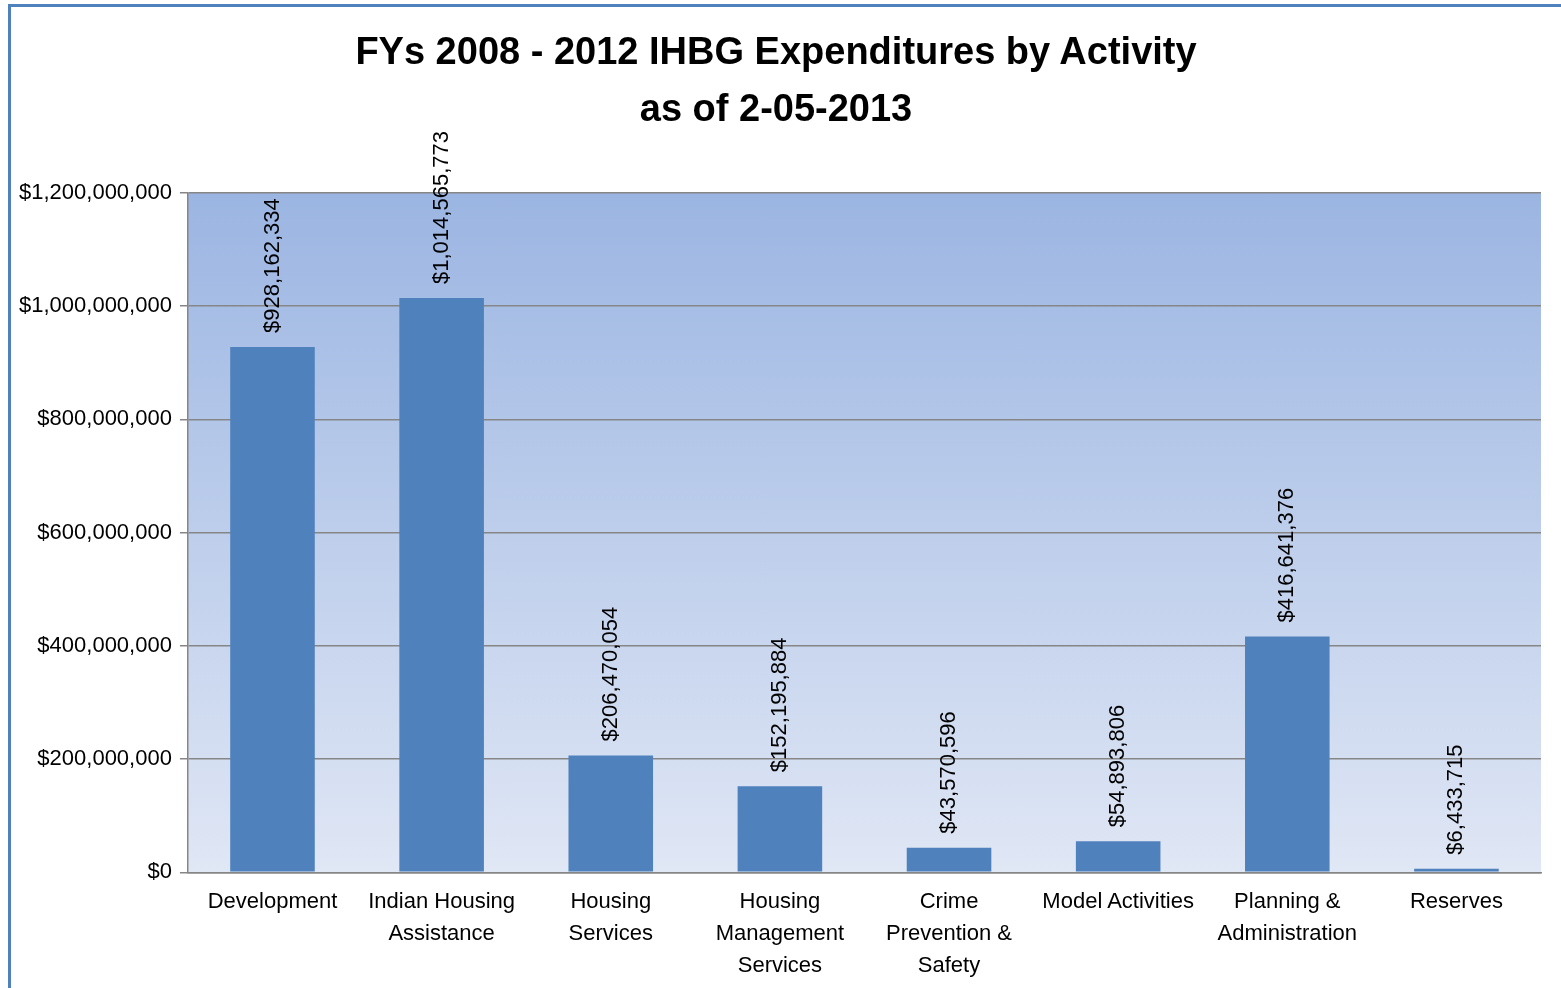 The image size is (1561, 988). Describe the element at coordinates (1456, 901) in the screenshot. I see `x-tick-label: Reserves` at that location.